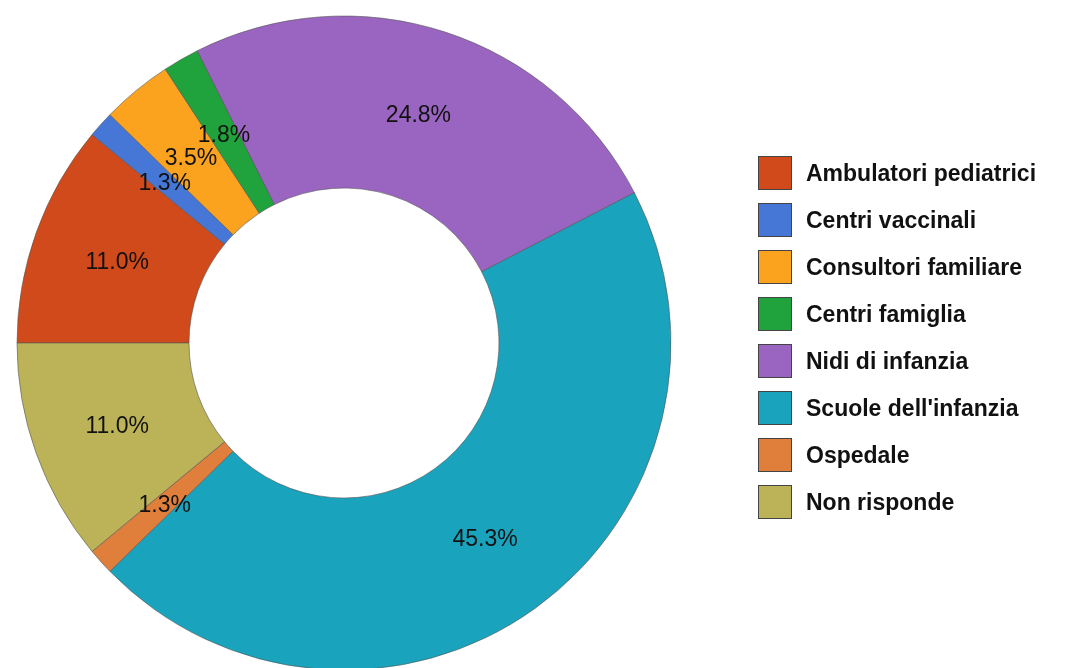 This screenshot has height=668, width=1071. I want to click on legend-label: Non risponde, so click(880, 502).